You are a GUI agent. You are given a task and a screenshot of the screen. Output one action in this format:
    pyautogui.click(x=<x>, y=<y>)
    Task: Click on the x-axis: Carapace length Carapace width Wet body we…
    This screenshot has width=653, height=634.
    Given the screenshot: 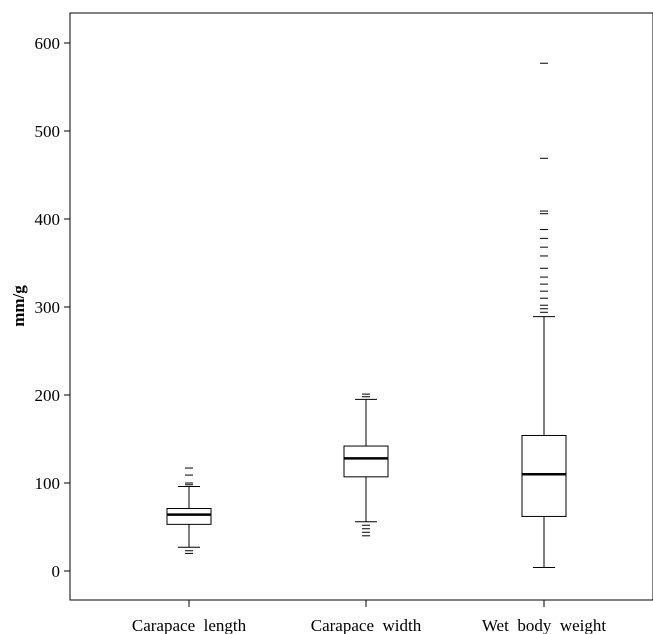 What is the action you would take?
    pyautogui.click(x=369, y=617)
    